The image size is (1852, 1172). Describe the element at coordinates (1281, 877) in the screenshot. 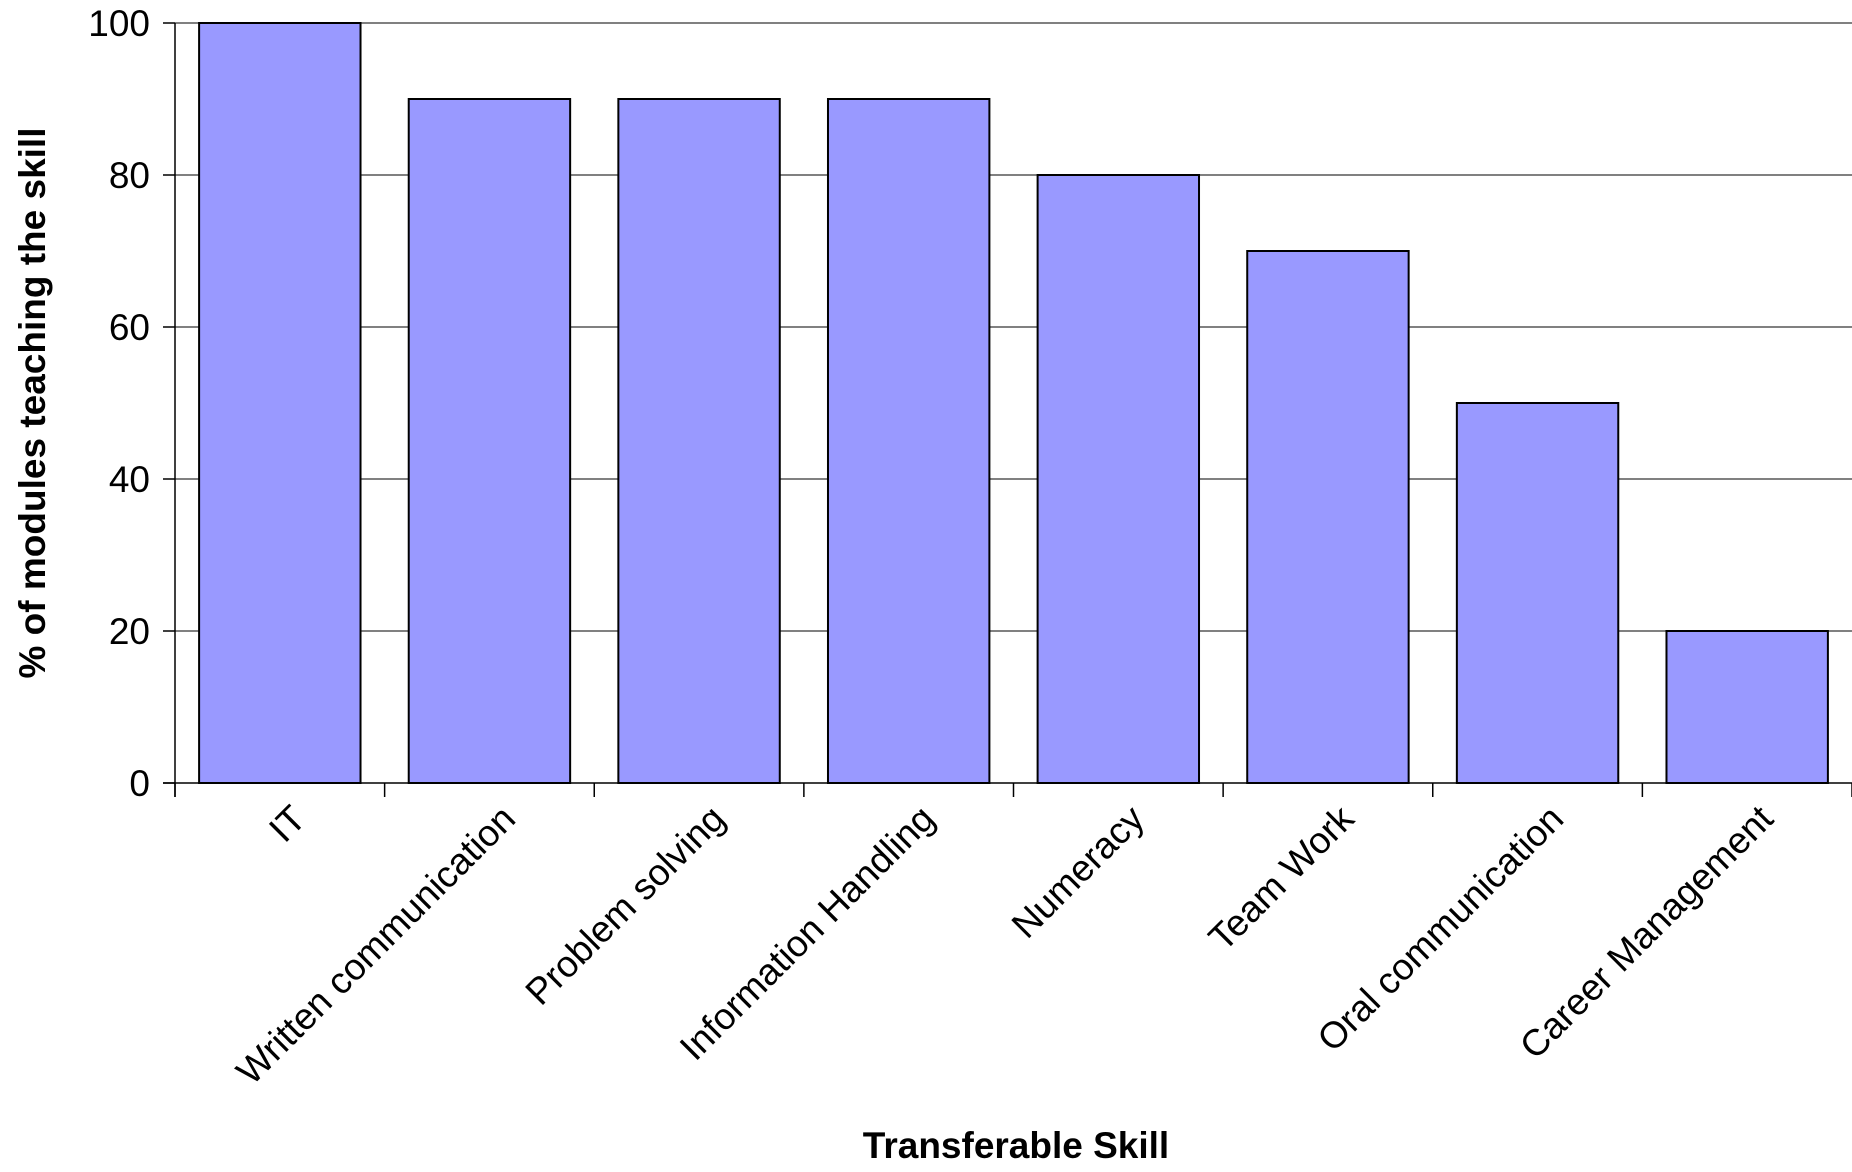

I see `x-category-label: Team Work` at that location.